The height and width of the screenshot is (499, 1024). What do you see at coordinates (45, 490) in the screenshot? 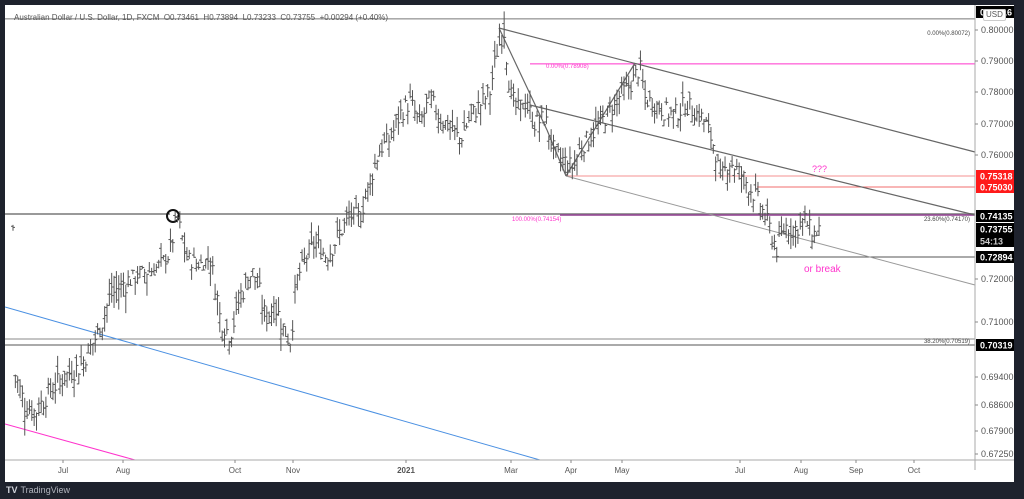
I see `brand-name: TradingView` at bounding box center [45, 490].